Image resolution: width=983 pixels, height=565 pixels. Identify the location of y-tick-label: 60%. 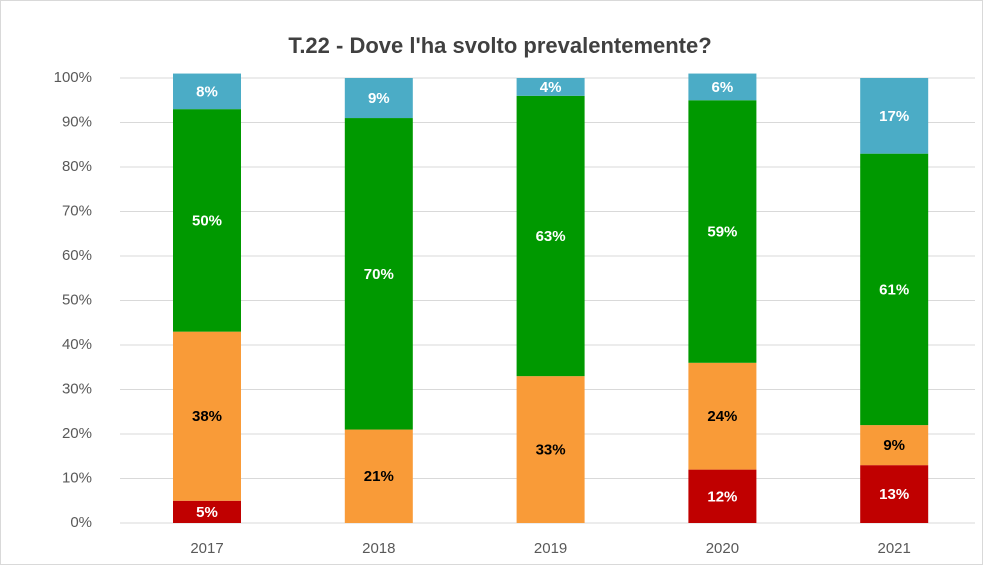
(77, 255).